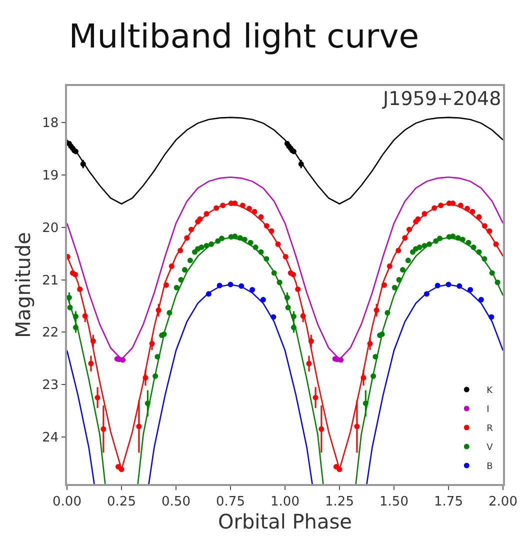  I want to click on y-tick-label: 24, so click(50, 438).